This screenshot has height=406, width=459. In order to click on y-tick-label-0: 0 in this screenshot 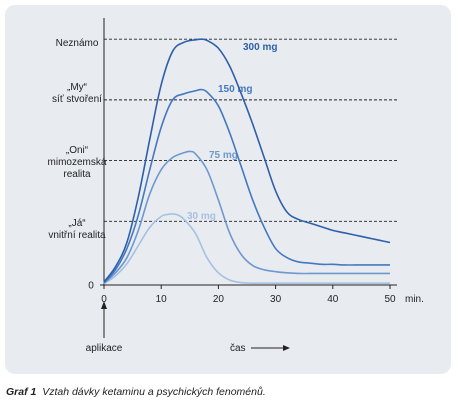, I will do `click(91, 286)`.